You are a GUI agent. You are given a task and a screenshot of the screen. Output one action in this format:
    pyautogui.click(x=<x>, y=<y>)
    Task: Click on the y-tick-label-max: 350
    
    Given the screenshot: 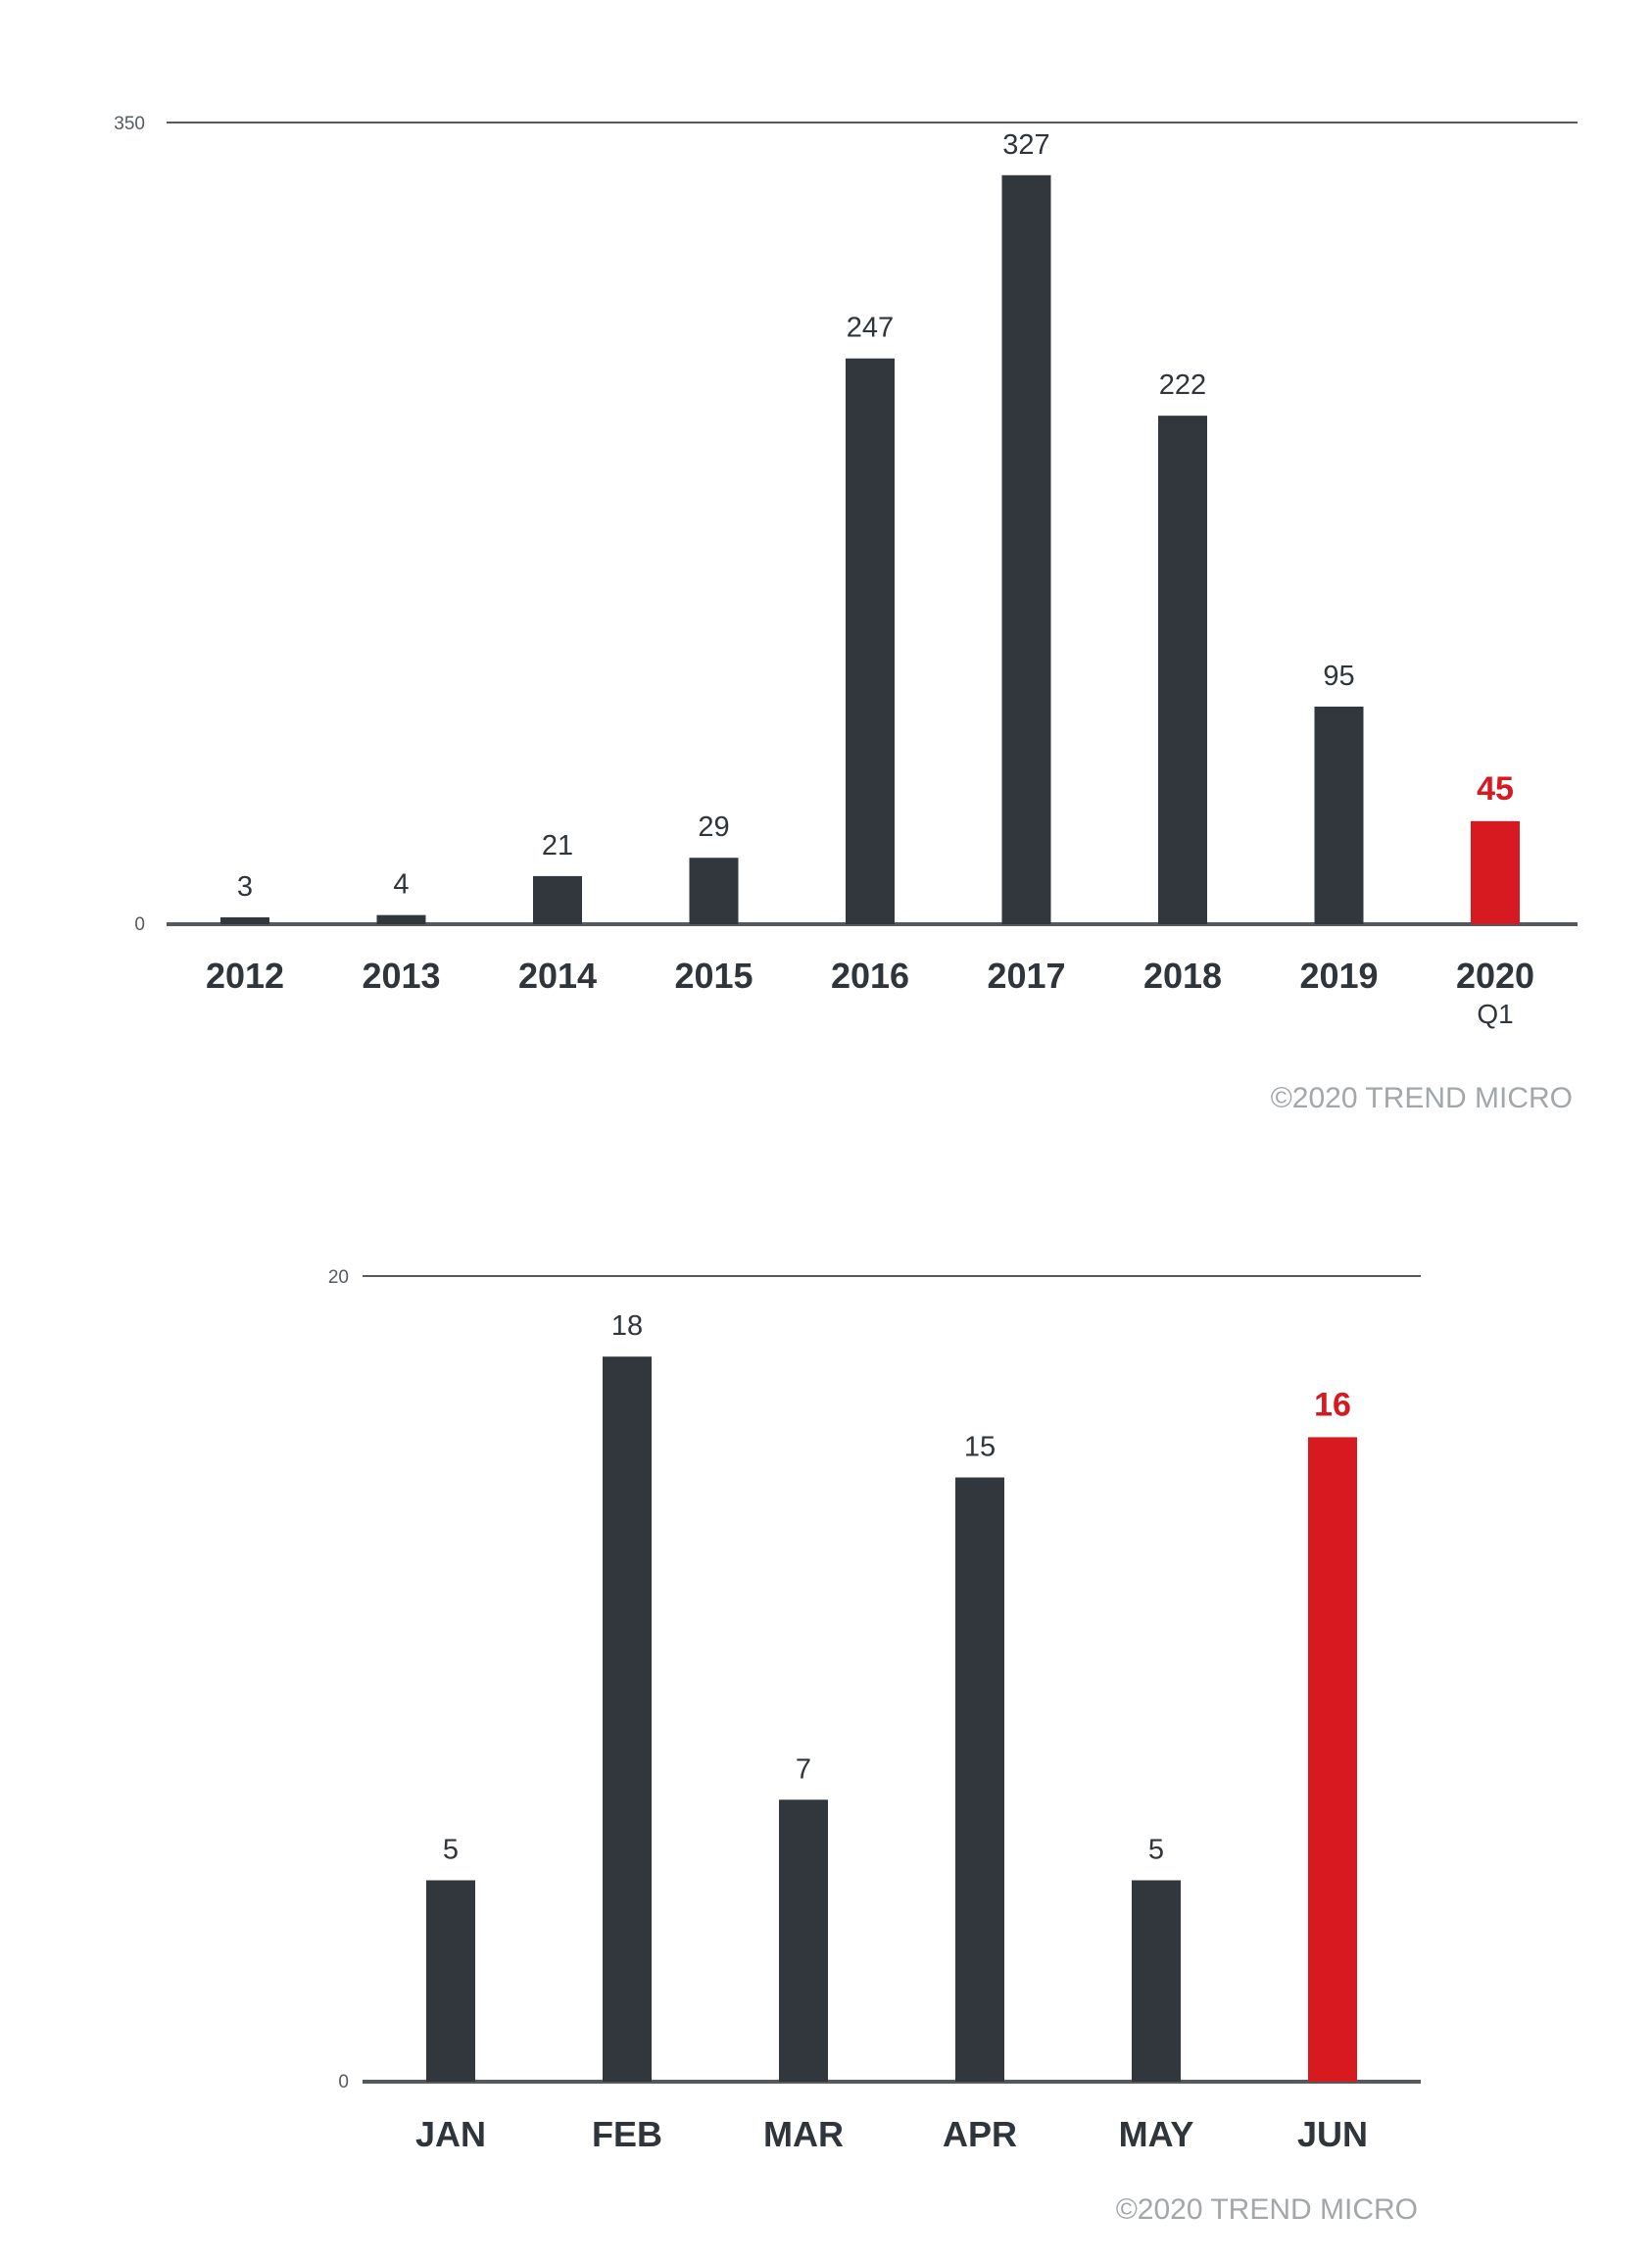 What is the action you would take?
    pyautogui.click(x=129, y=124)
    